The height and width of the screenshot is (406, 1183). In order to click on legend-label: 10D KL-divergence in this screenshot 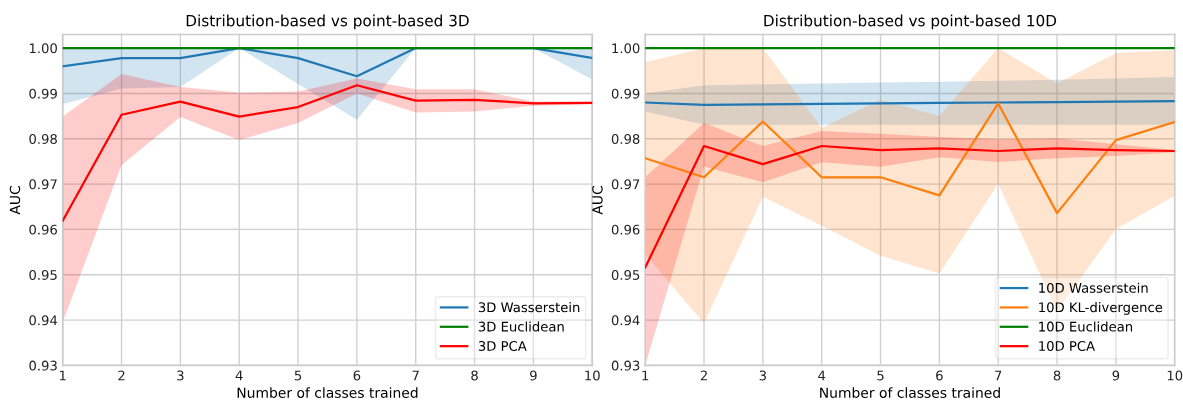, I will do `click(1101, 308)`.